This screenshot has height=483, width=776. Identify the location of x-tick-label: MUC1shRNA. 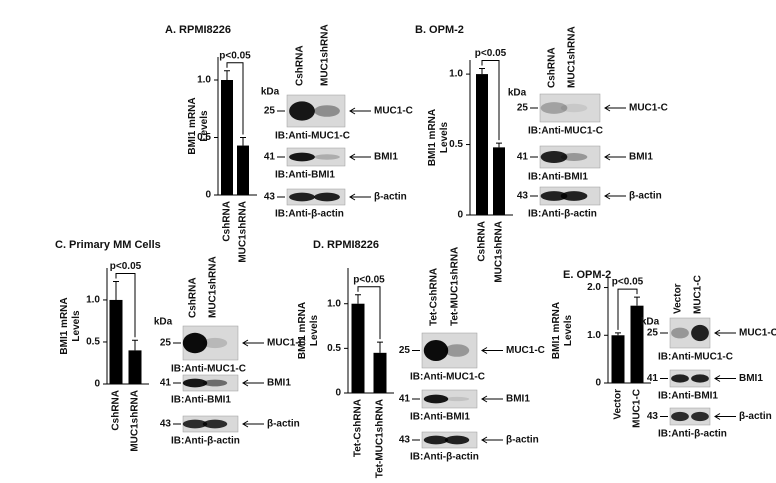
(243, 232).